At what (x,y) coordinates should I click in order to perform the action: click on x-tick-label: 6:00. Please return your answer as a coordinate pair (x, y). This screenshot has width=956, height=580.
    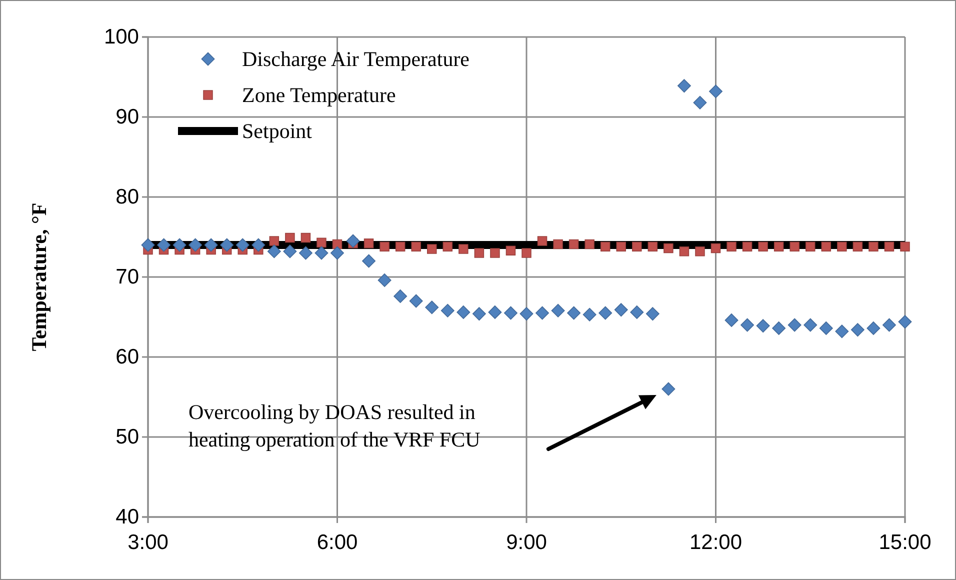
    Looking at the image, I should click on (337, 542).